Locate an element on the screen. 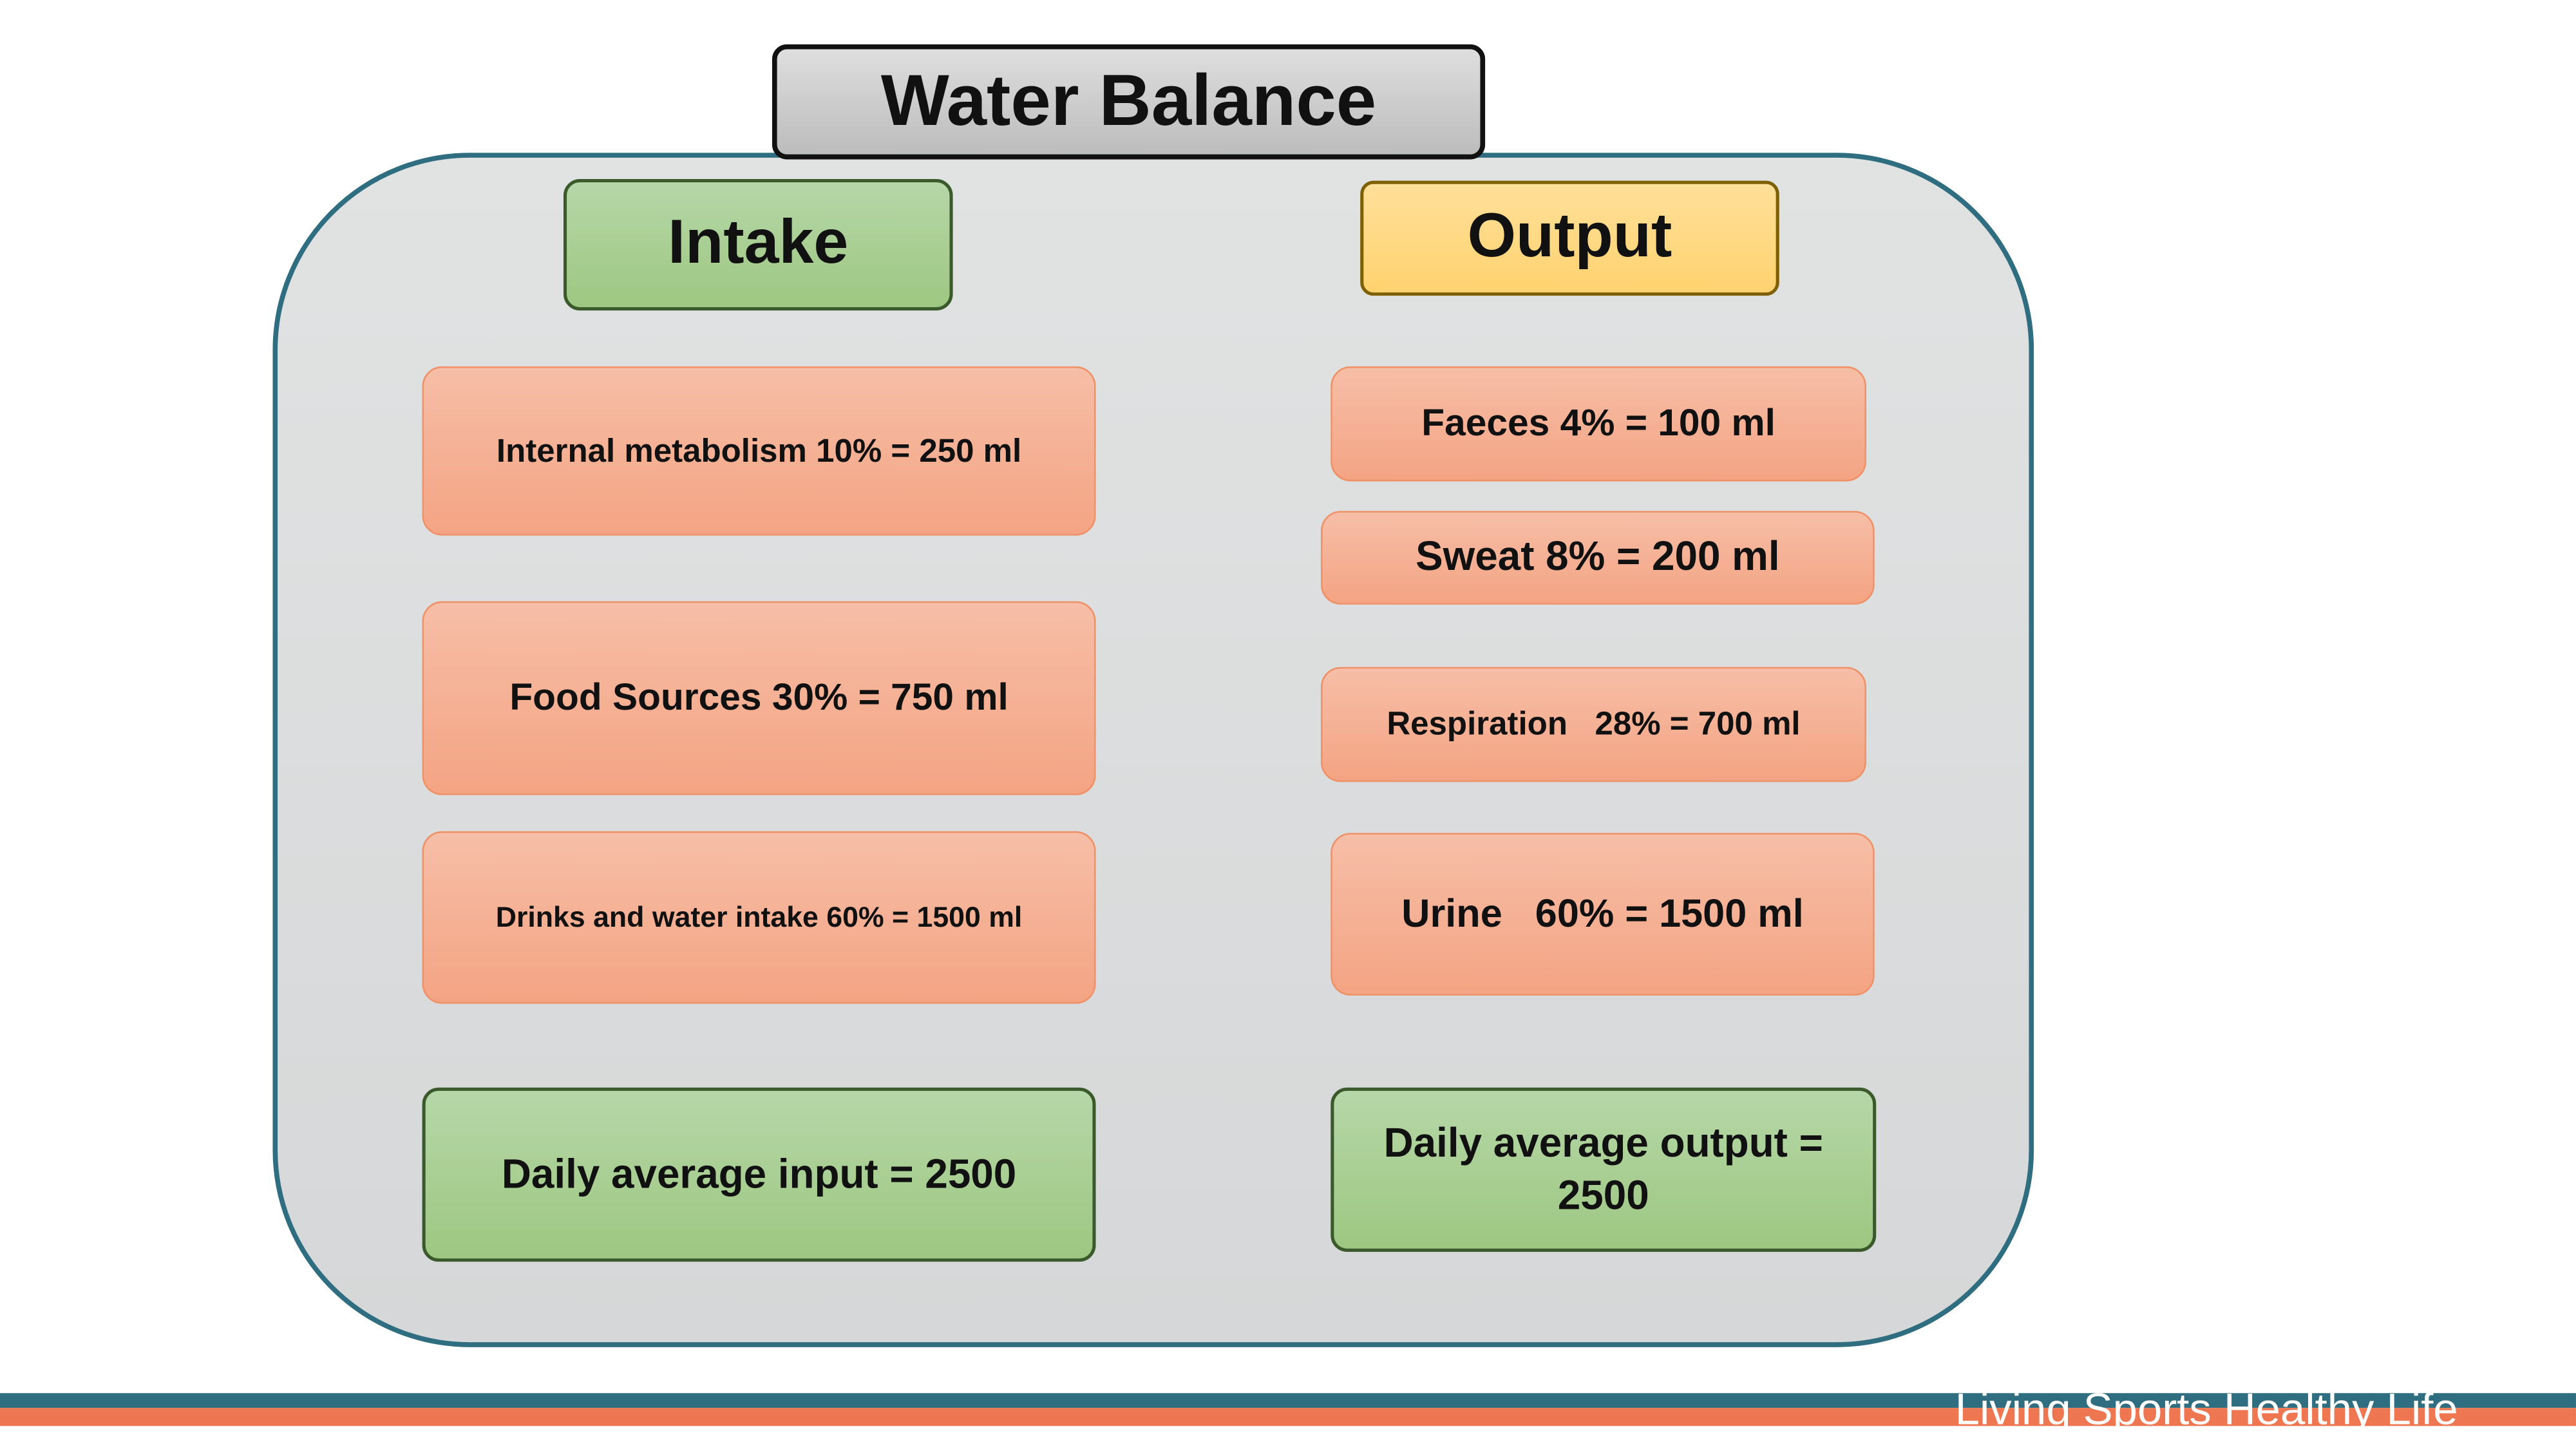 This screenshot has width=2576, height=1449. title: Water Balance is located at coordinates (1129, 102).